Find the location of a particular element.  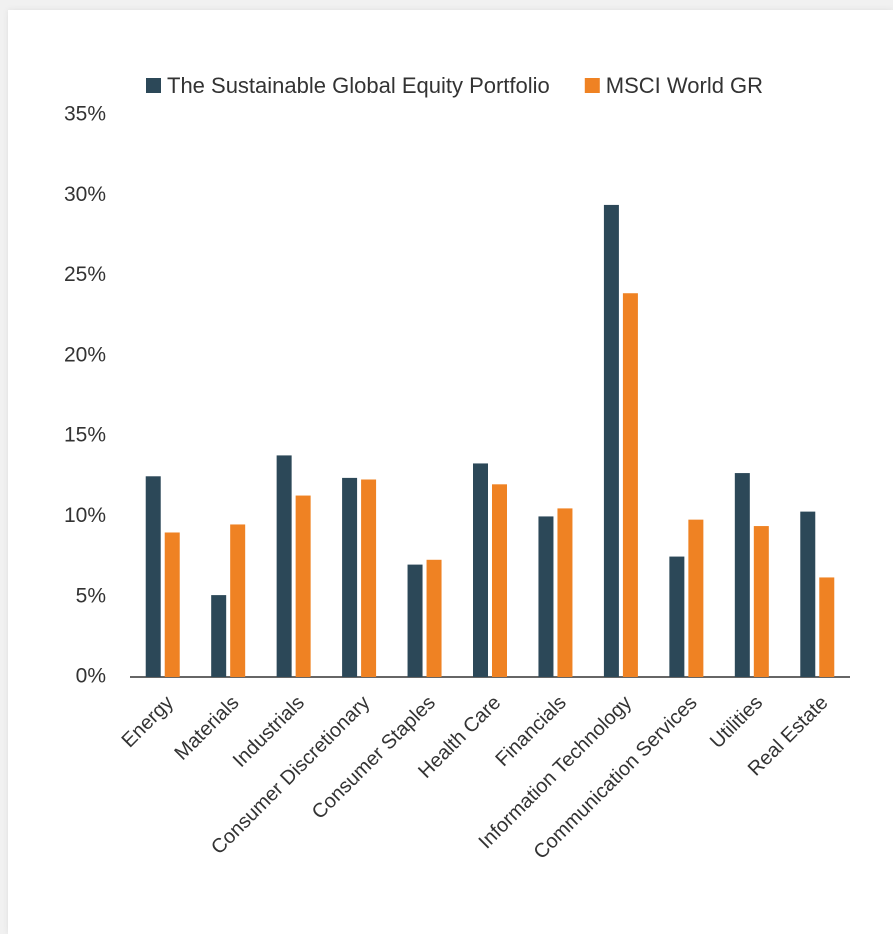

y-tick-label: 10% is located at coordinates (85, 515).